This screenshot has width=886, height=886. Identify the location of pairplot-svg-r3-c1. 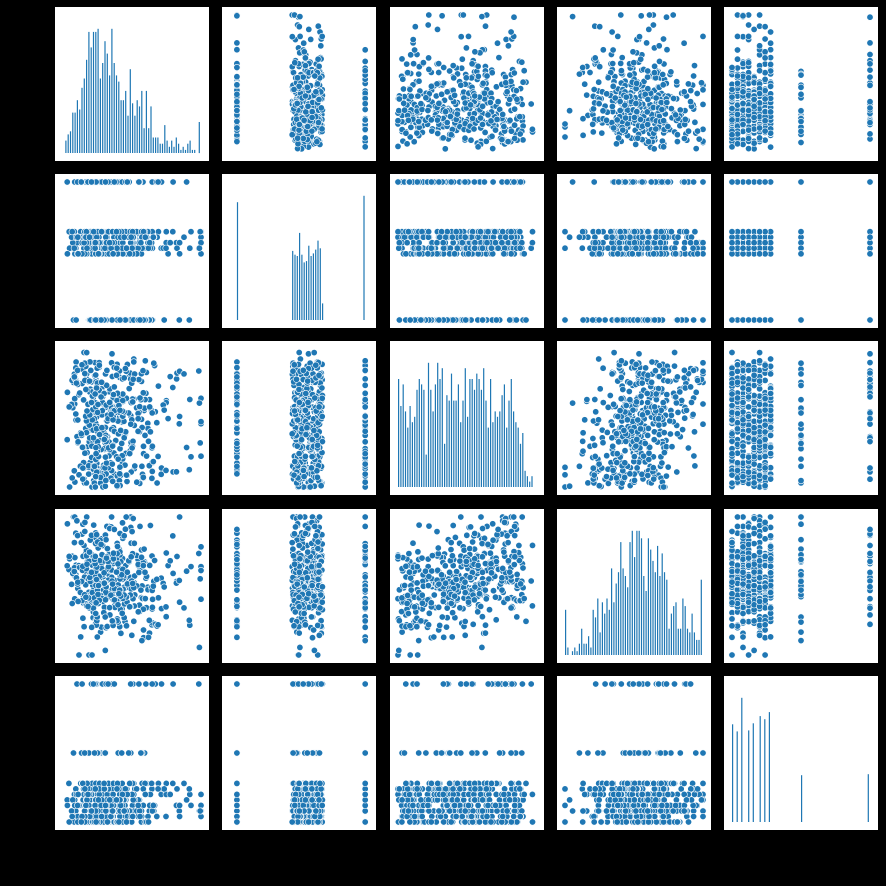
(134, 420).